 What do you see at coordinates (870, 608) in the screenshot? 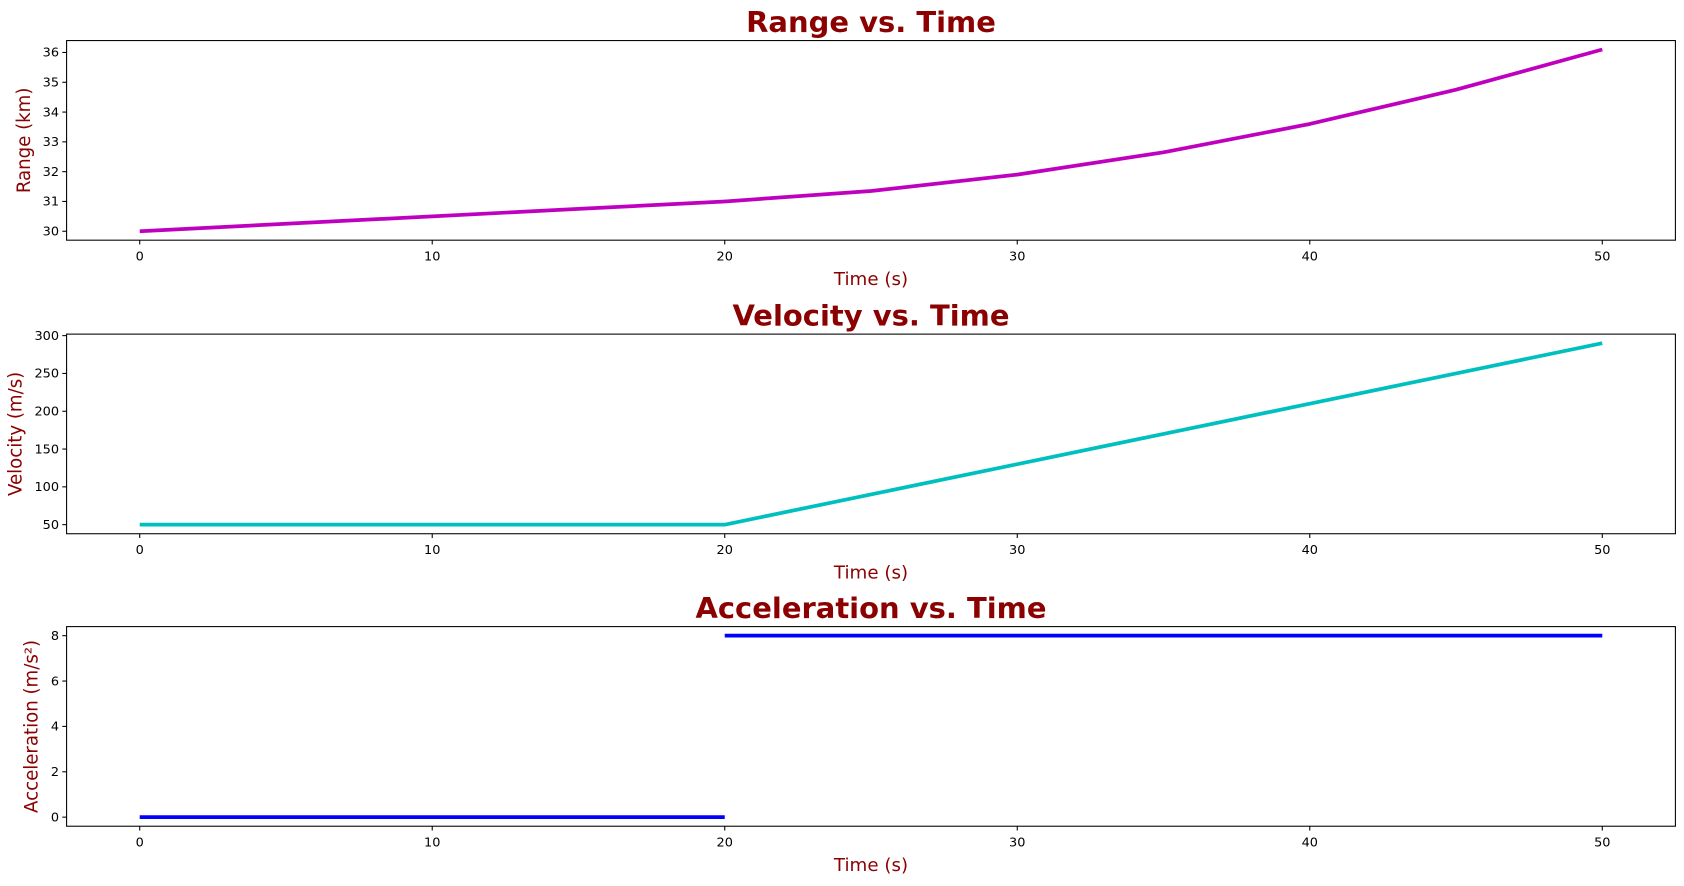
I see `chart-title: Acceleration vs. Time` at bounding box center [870, 608].